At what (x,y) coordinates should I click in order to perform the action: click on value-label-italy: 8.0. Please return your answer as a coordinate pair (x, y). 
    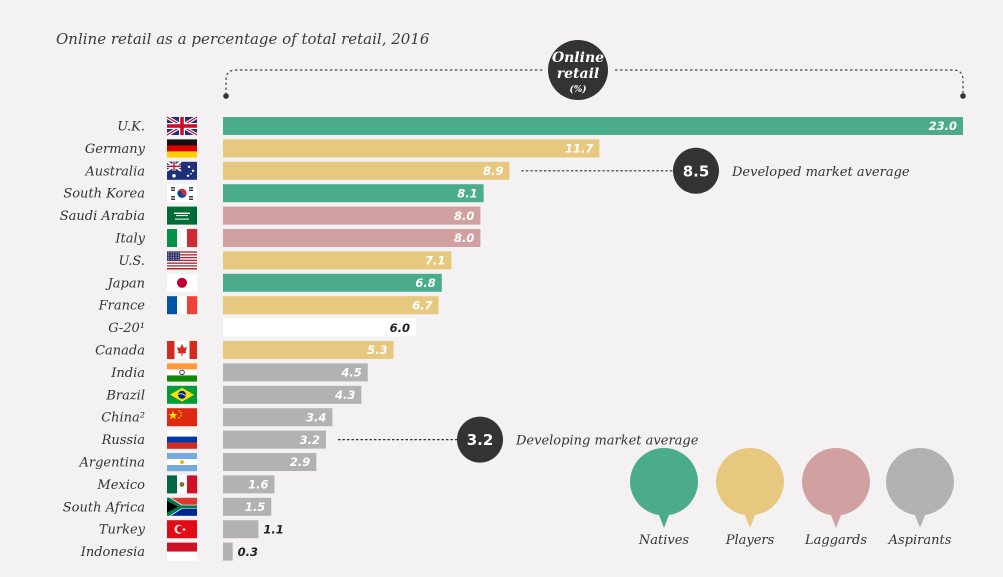
    Looking at the image, I should click on (464, 238).